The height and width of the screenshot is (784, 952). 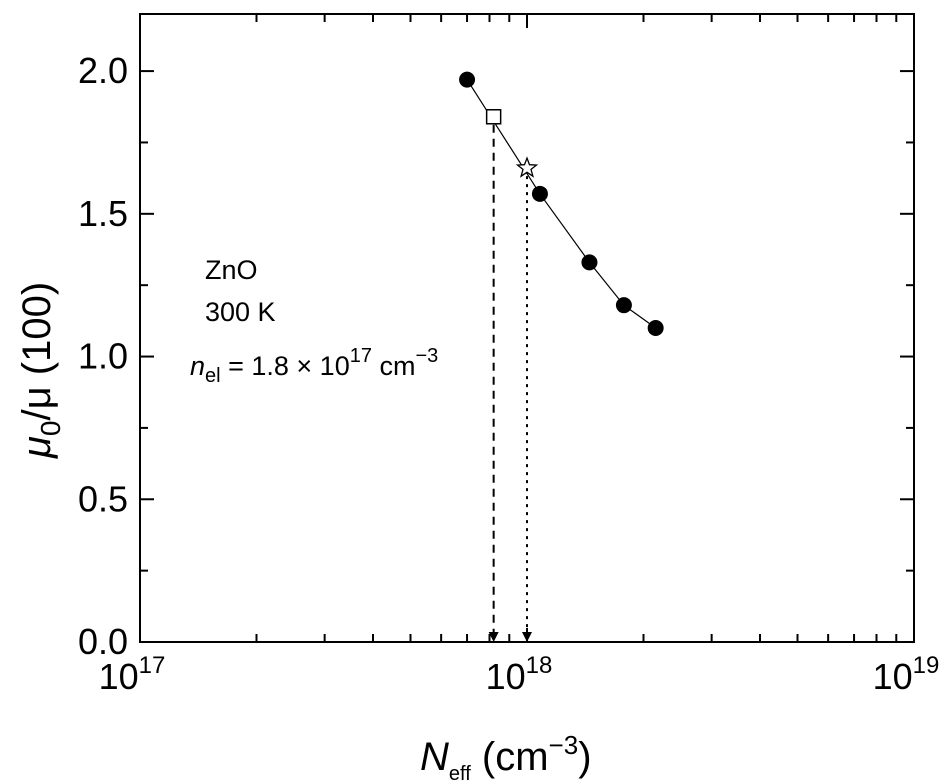 I want to click on data-point-open-star, so click(x=527, y=167).